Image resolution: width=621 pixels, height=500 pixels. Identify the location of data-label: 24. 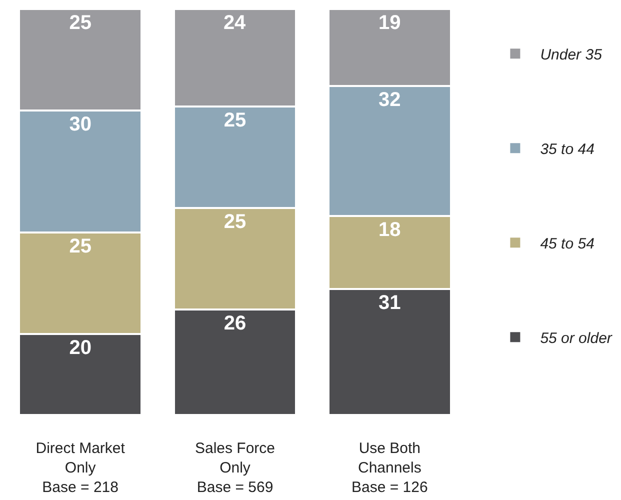
(235, 23).